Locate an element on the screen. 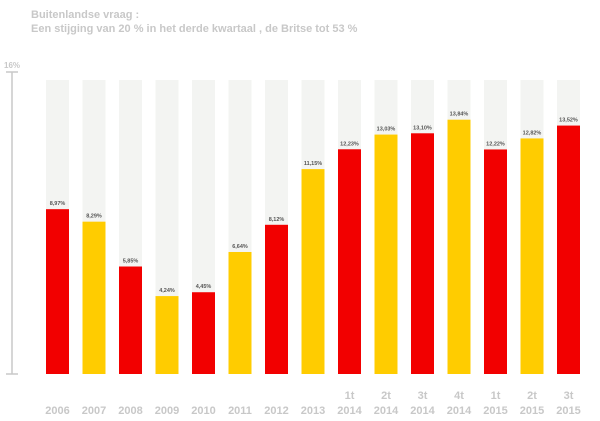  data-label: 12,82% is located at coordinates (532, 133).